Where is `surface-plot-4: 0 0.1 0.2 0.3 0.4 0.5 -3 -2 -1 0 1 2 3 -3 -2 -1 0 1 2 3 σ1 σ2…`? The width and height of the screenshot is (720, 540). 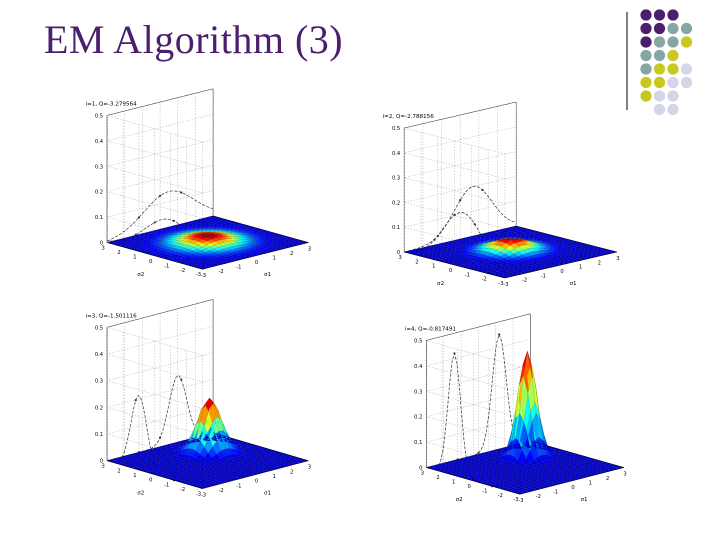 surface-plot-4: 0 0.1 0.2 0.3 0.4 0.5 -3 -2 -1 0 1 2 3 -3 -2 -1 0 1 2 3 σ1 σ2… is located at coordinates (516, 408).